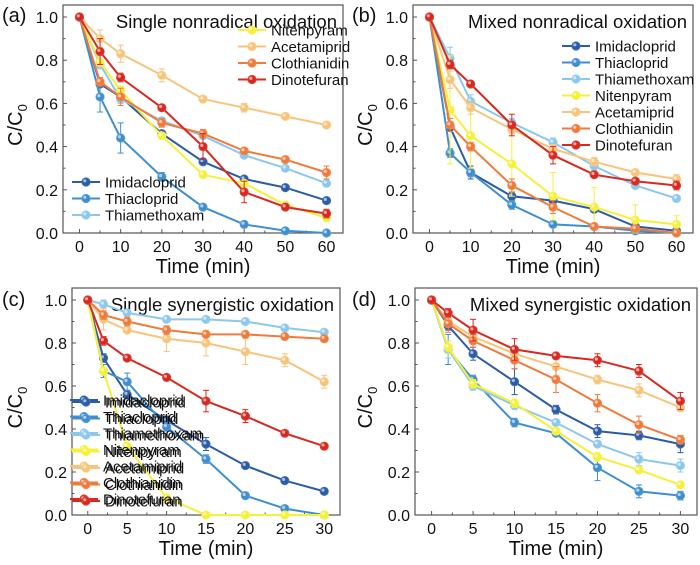  Describe the element at coordinates (252, 63) in the screenshot. I see `legend-marker` at that location.